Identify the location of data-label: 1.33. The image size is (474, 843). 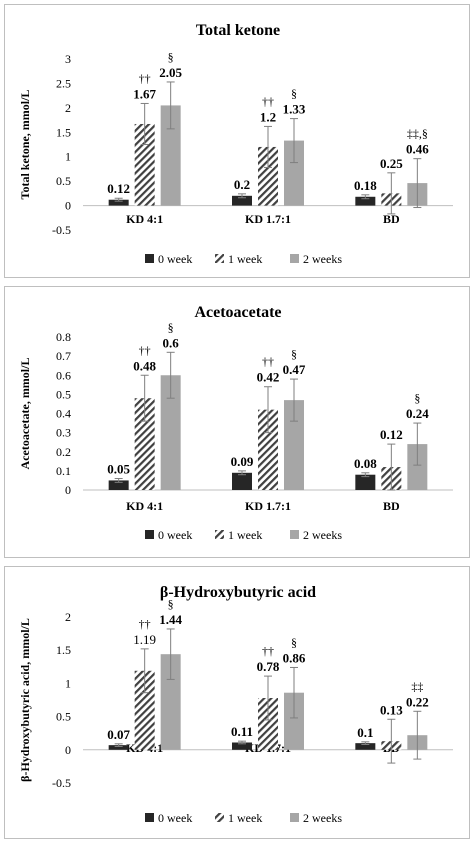
(294, 109).